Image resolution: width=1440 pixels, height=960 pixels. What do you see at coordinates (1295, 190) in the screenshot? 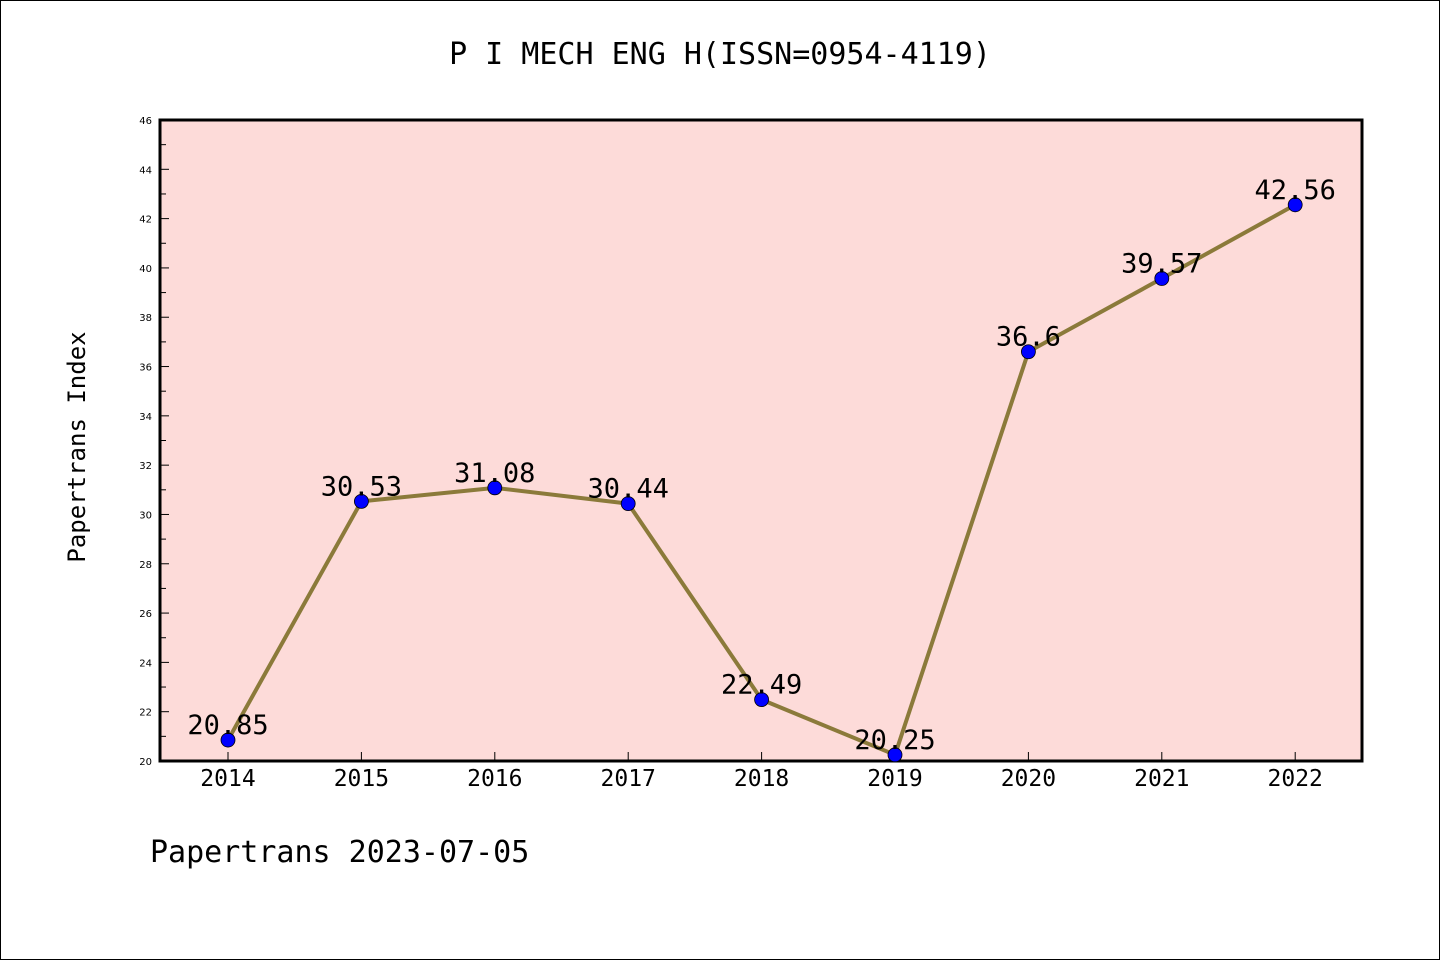
I see `data-label: 42.56` at bounding box center [1295, 190].